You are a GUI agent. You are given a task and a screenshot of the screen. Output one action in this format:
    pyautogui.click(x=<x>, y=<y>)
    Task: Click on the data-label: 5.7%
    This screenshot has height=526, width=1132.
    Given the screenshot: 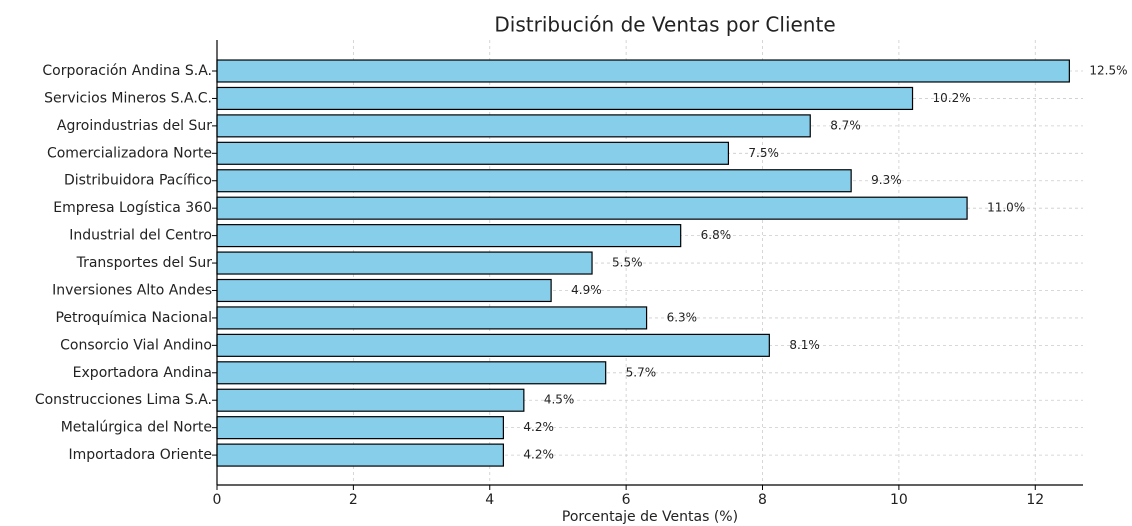 What is the action you would take?
    pyautogui.click(x=641, y=372)
    